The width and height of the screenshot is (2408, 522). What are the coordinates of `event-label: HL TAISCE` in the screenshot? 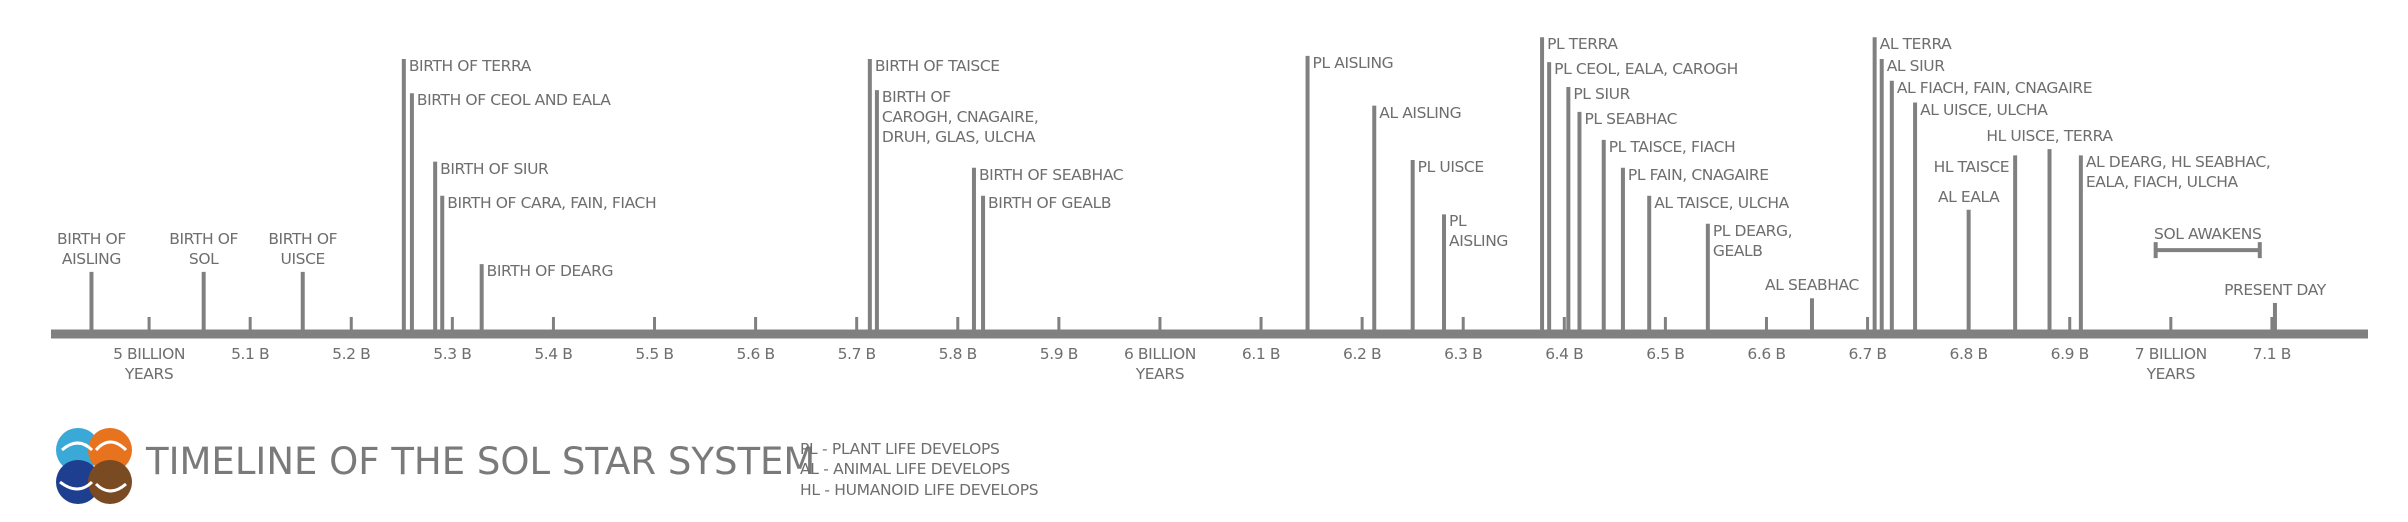 It's located at (1971, 167).